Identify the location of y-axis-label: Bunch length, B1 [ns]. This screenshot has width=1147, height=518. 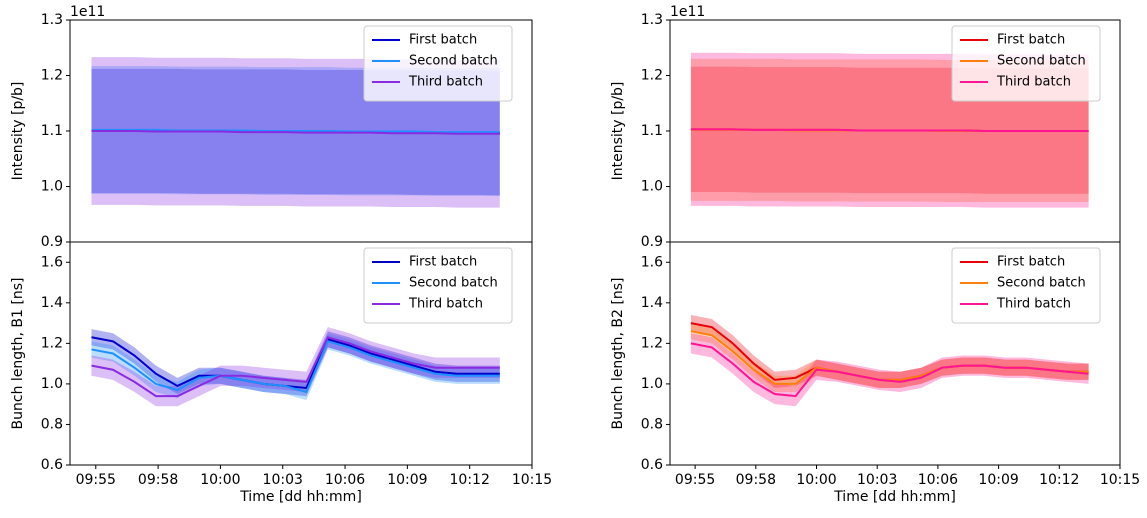
(18, 354).